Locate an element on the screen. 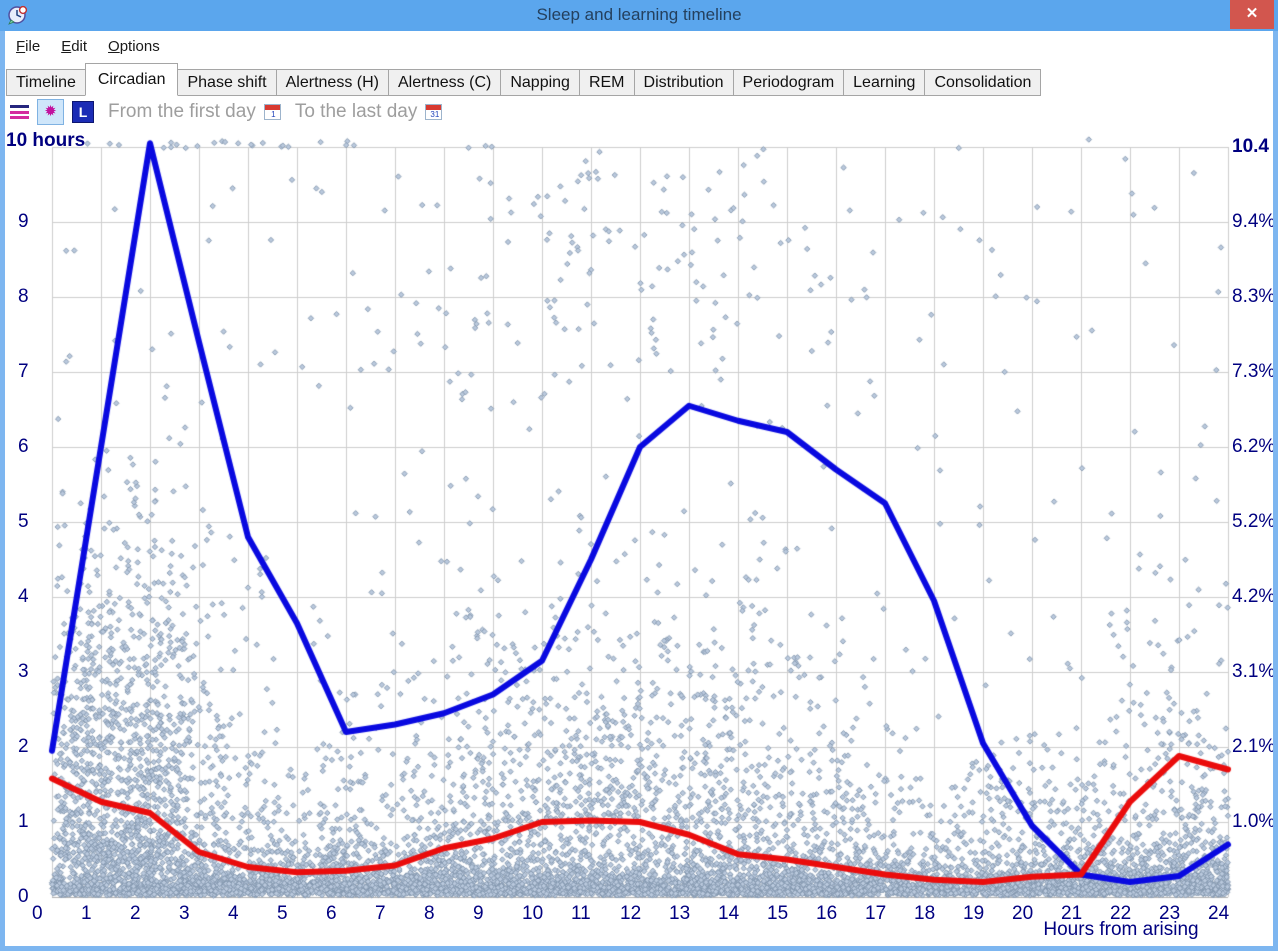 Image resolution: width=1278 pixels, height=951 pixels. from-date-calendar-icon: 1 is located at coordinates (272, 112).